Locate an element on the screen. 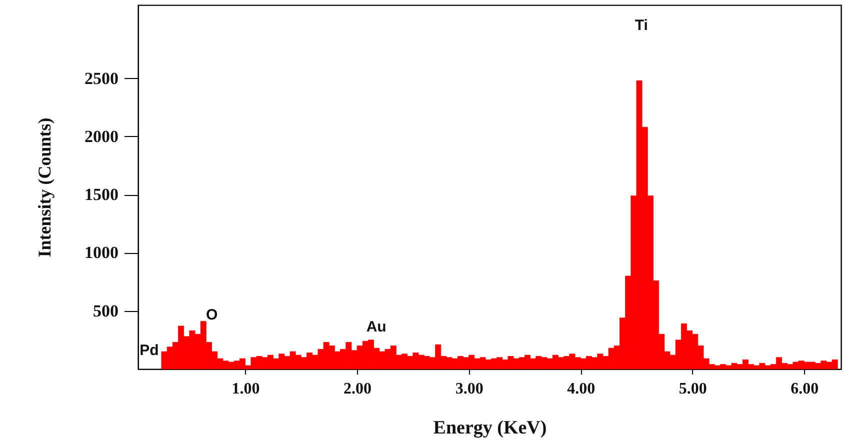 The width and height of the screenshot is (847, 440). y-tick-label: 2000 is located at coordinates (101, 136).